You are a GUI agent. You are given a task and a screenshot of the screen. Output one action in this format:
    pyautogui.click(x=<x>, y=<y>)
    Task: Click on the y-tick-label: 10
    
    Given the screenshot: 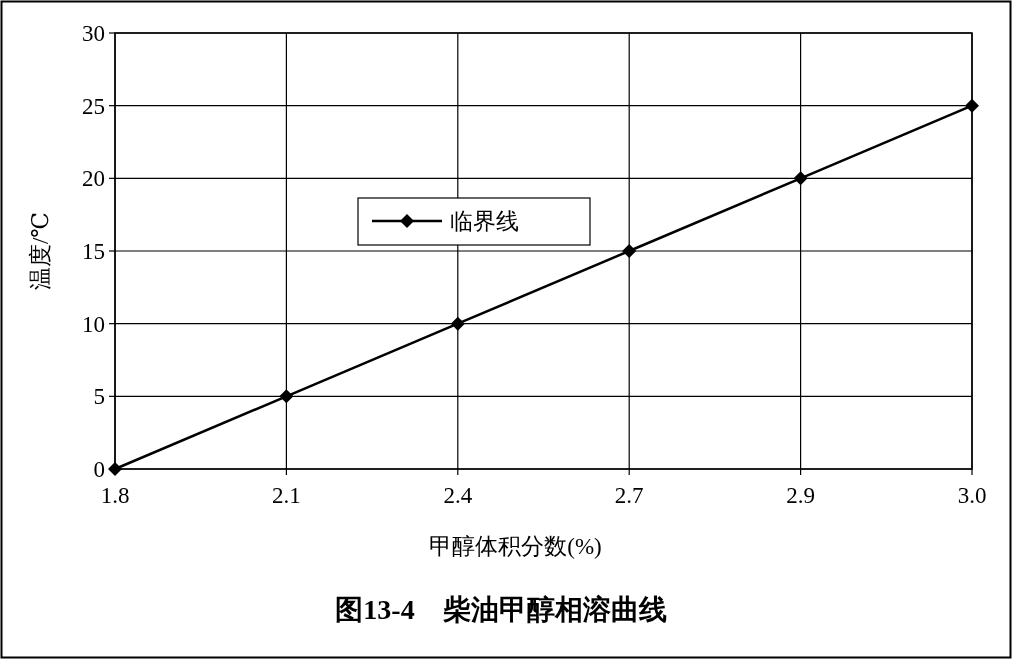 What is the action you would take?
    pyautogui.click(x=93, y=324)
    